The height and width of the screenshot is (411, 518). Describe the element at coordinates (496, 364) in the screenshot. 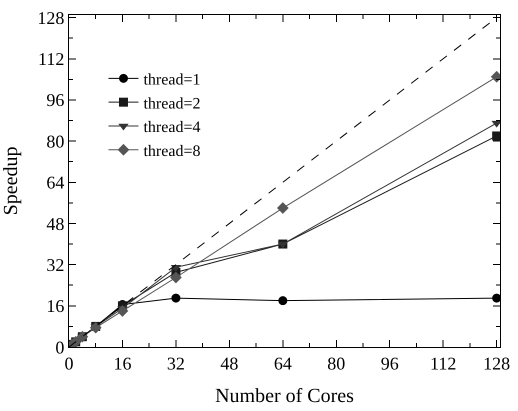

I see `x-tick-label: 128` at that location.